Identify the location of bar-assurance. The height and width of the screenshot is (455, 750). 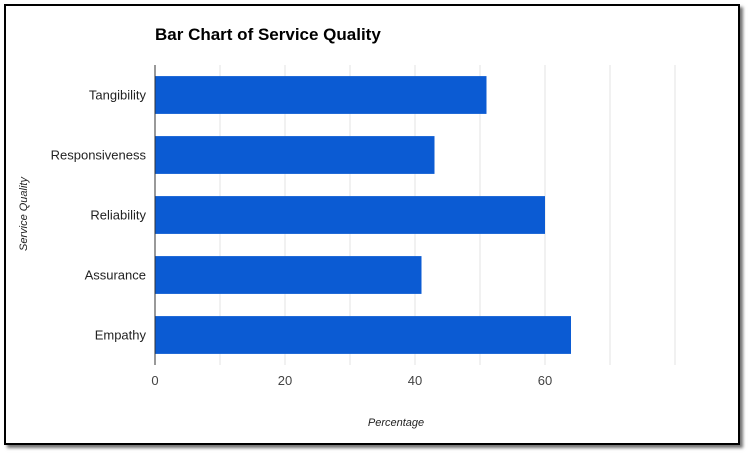
(288, 275).